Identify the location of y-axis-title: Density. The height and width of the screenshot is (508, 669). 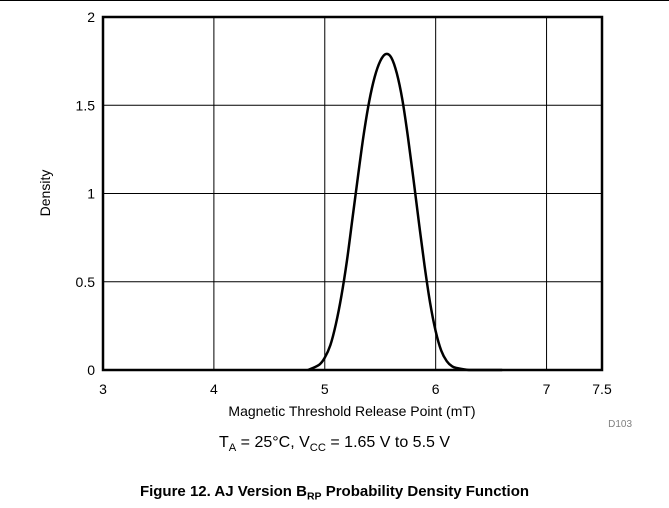
(45, 193).